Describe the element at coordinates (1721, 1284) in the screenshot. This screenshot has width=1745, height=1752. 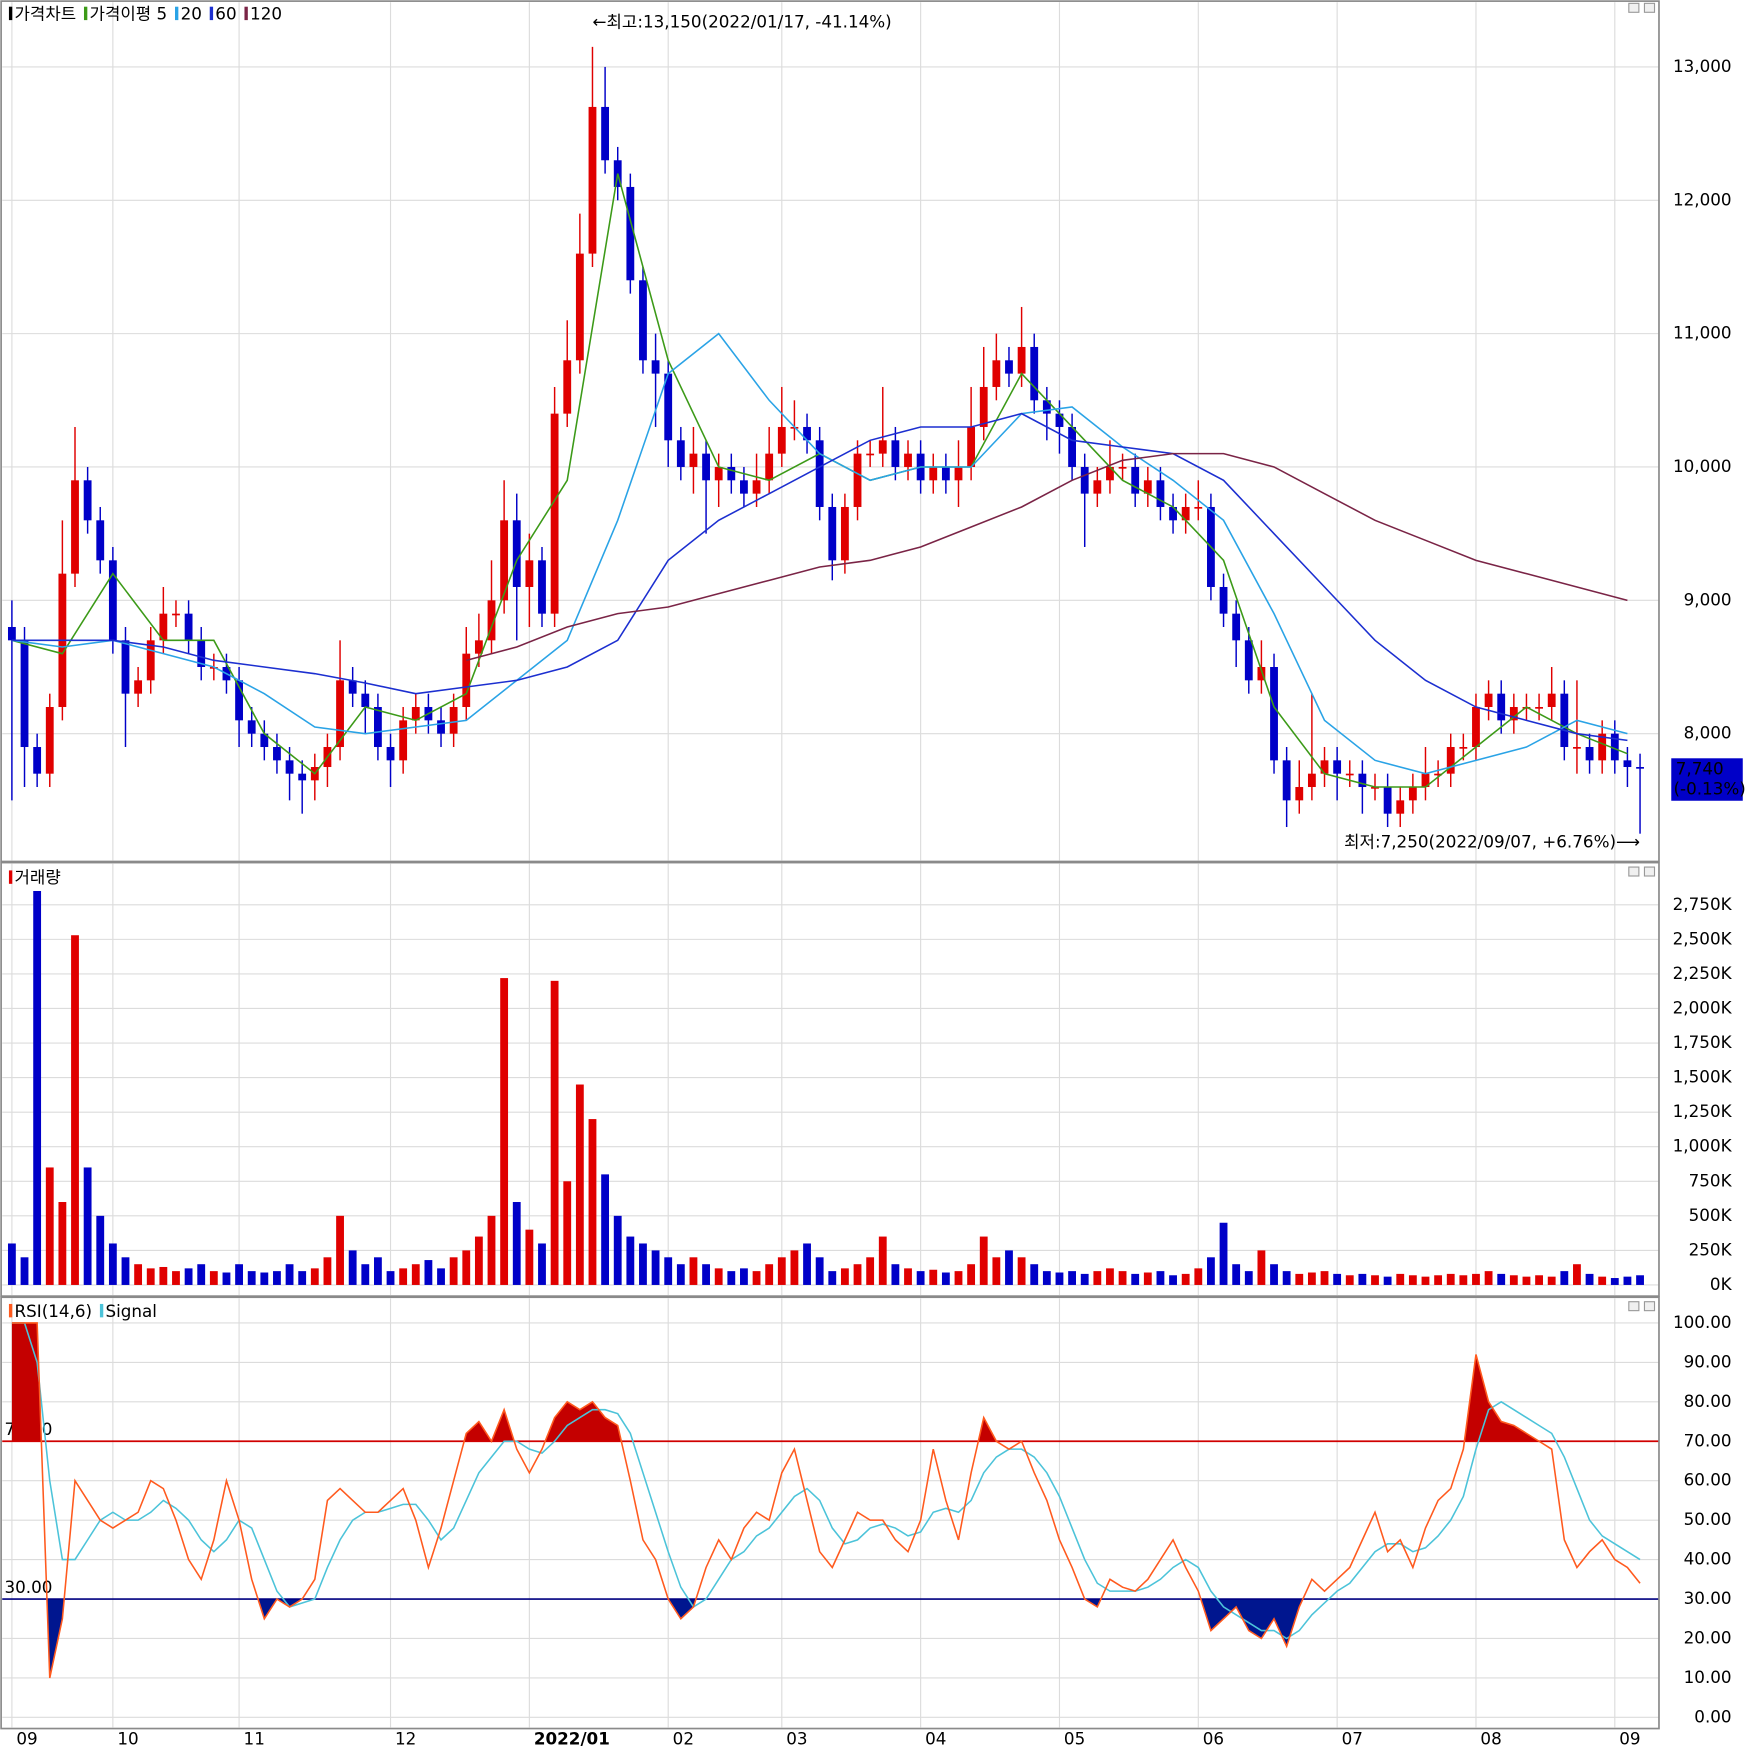
I see `y-tick-label: 0K` at that location.